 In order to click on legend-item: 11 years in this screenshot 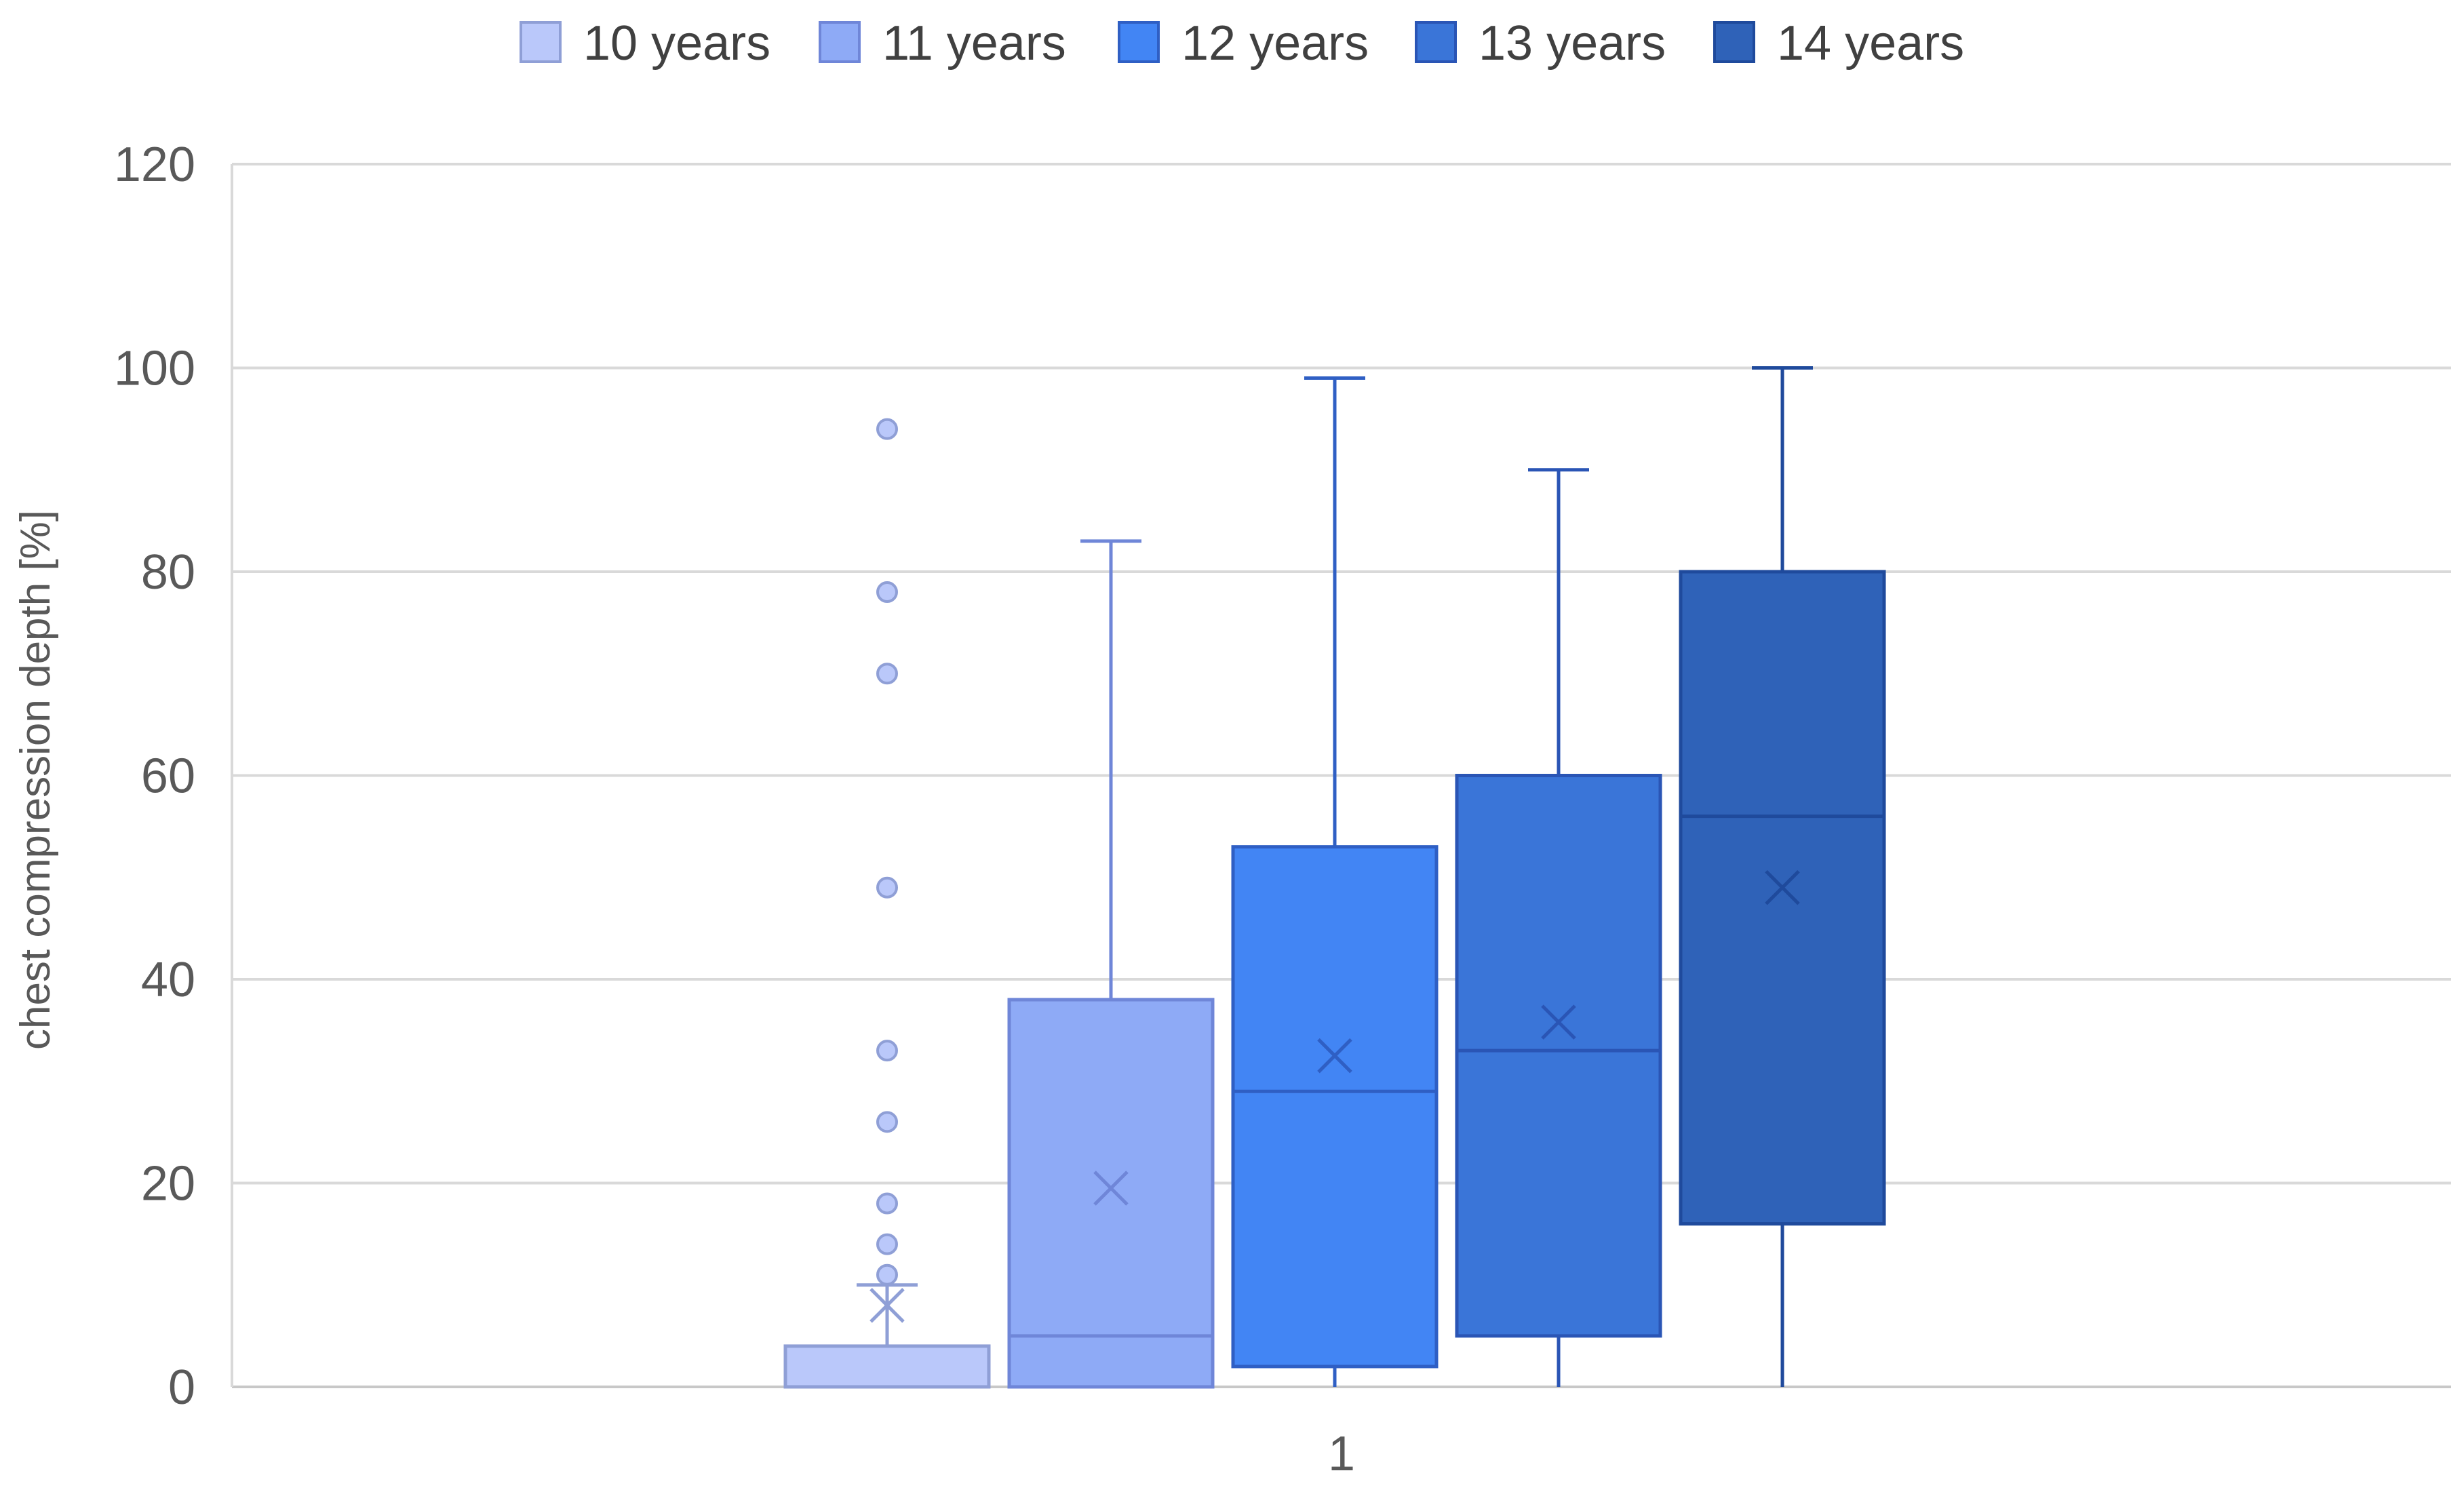, I will do `click(942, 43)`.